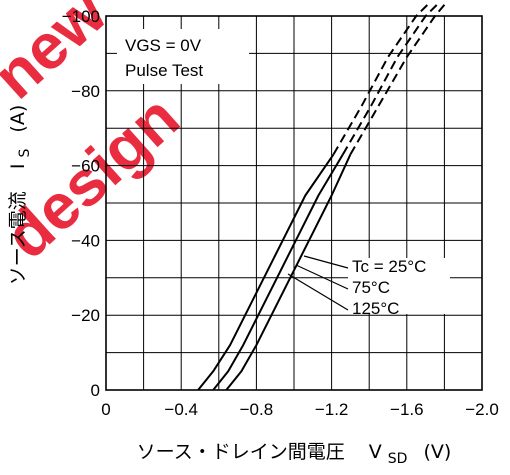 The image size is (510, 475). What do you see at coordinates (300, 409) in the screenshot?
I see `x-tick-labels: 0 −0.4 −0.8 −1.2 −1.6 −2.0` at bounding box center [300, 409].